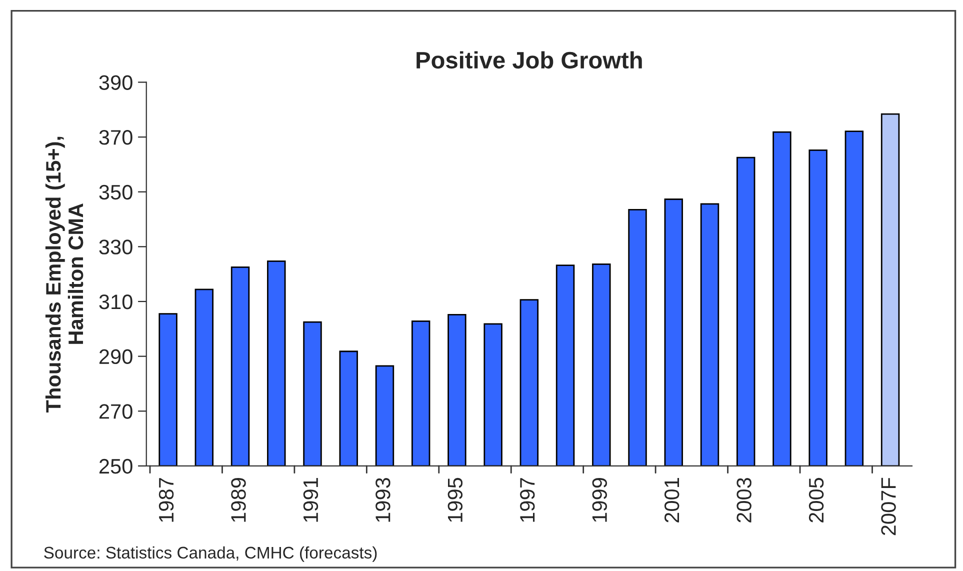 This screenshot has width=963, height=571. What do you see at coordinates (599, 500) in the screenshot?
I see `x-tick-label: 1999` at bounding box center [599, 500].